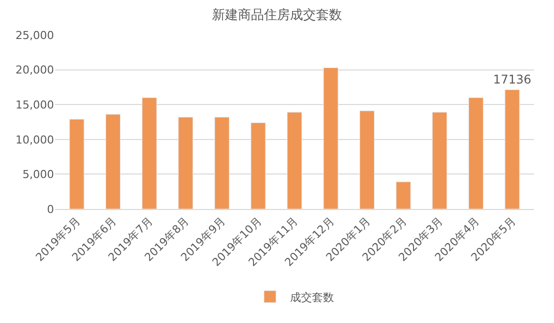 The width and height of the screenshot is (554, 323). Describe the element at coordinates (50, 209) in the screenshot. I see `y-tick-label: 0` at that location.